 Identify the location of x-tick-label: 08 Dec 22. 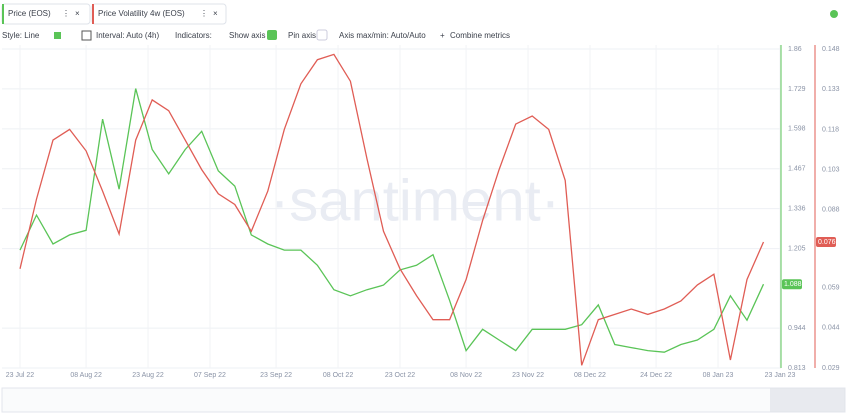
(590, 375).